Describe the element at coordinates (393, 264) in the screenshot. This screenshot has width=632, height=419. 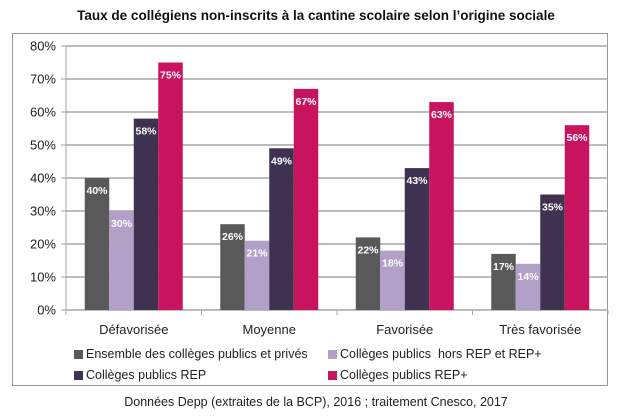
I see `data-label: 18%` at that location.